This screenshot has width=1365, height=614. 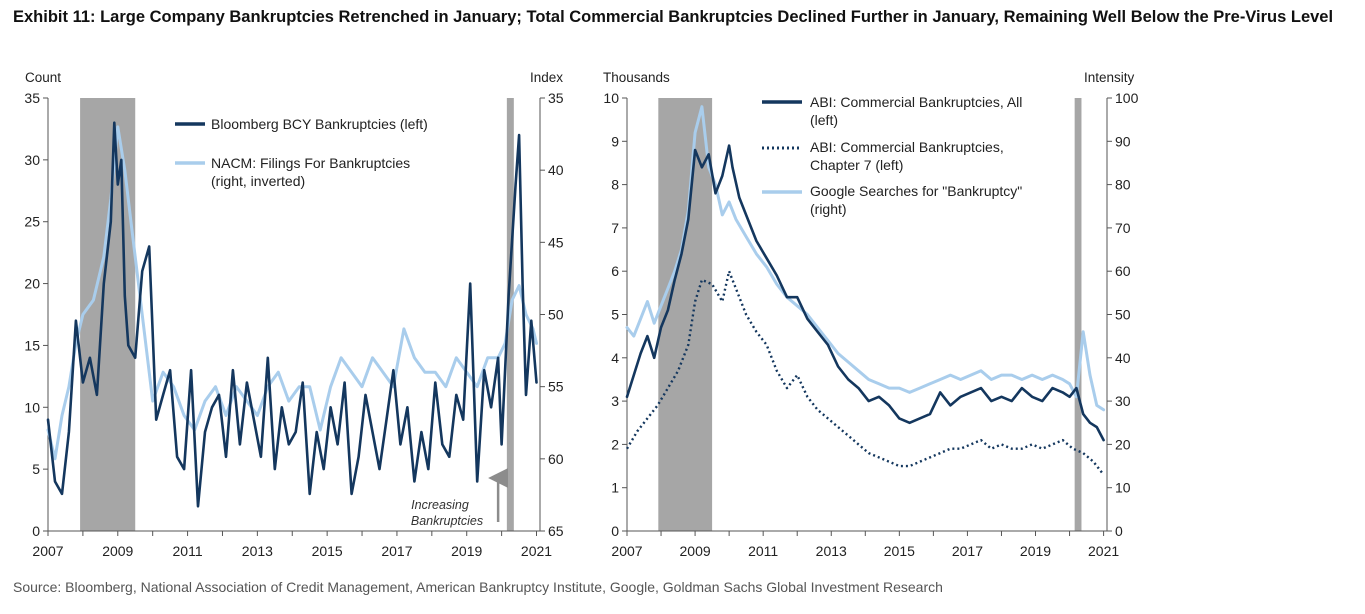 I want to click on left-y-tick-label: 1, so click(x=615, y=488).